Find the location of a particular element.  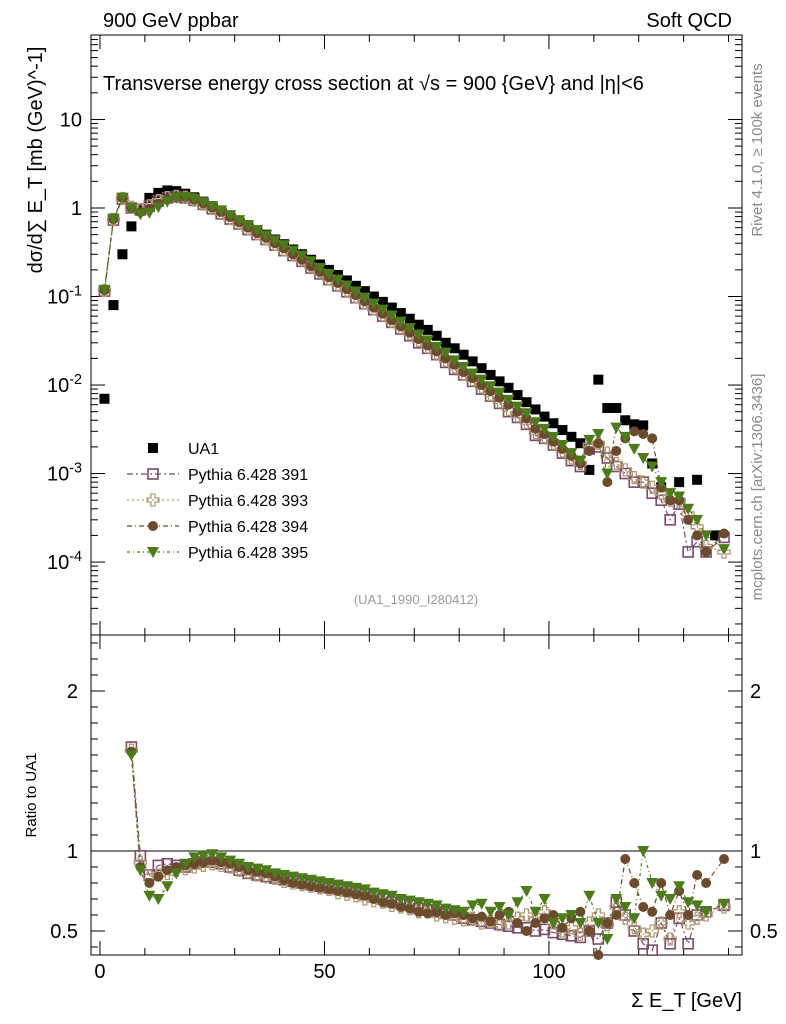

ratio-y-tick-label-right: 2 is located at coordinates (755, 692).